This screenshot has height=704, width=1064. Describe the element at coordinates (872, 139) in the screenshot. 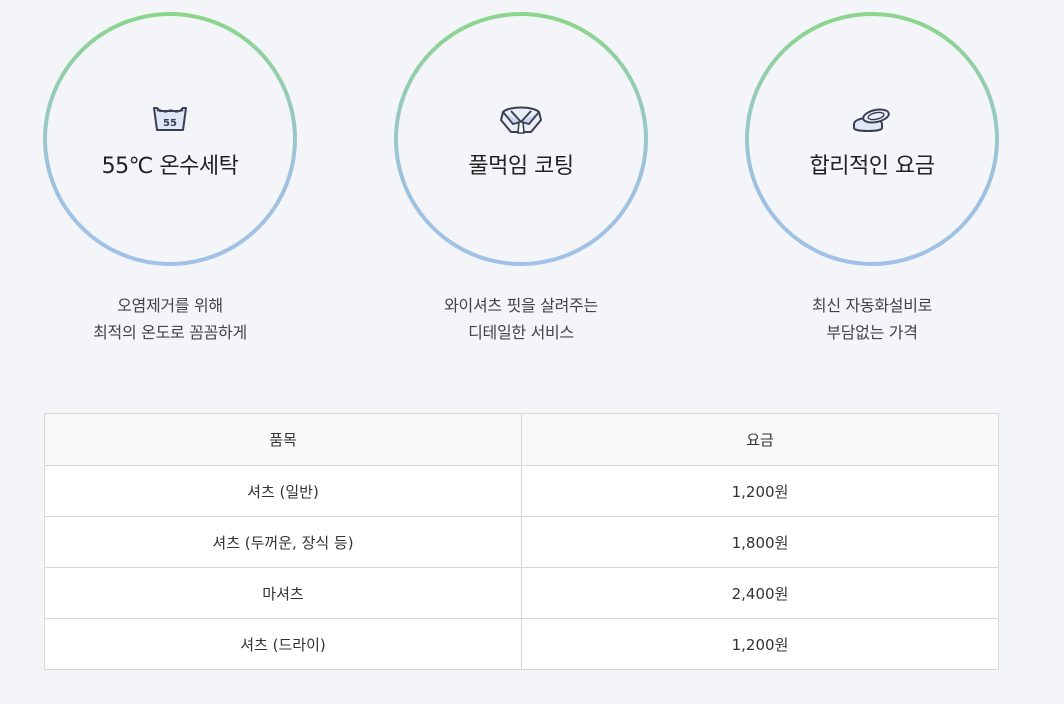

I see `feature-circle: 합리적인 요금` at that location.